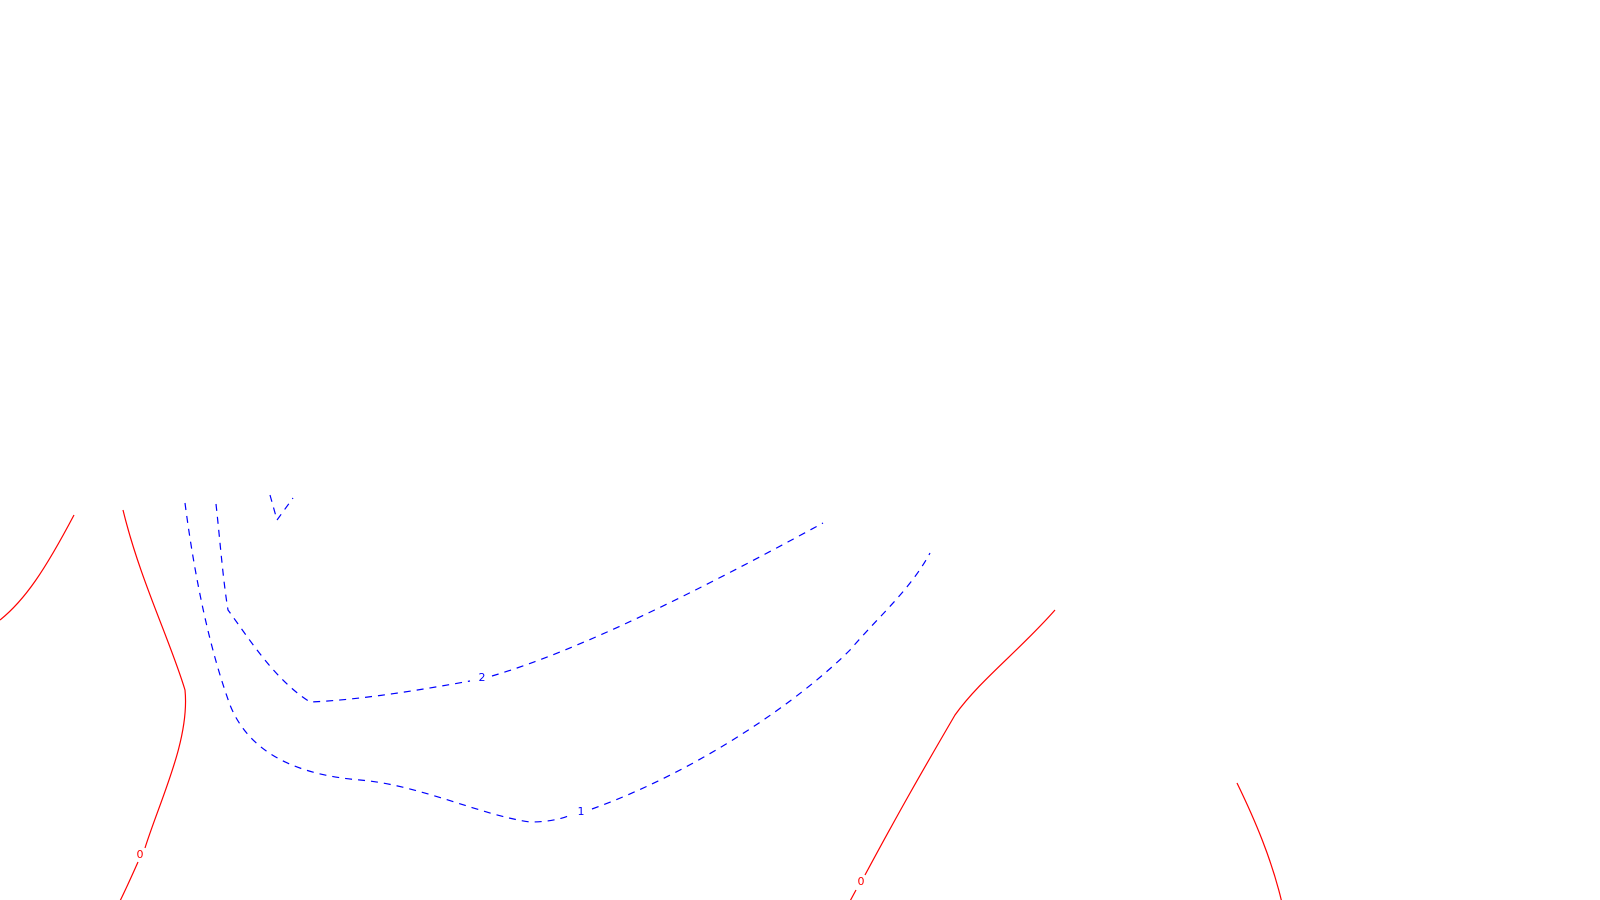 The height and width of the screenshot is (900, 1600). I want to click on contour-line-0-right, so click(1259, 841).